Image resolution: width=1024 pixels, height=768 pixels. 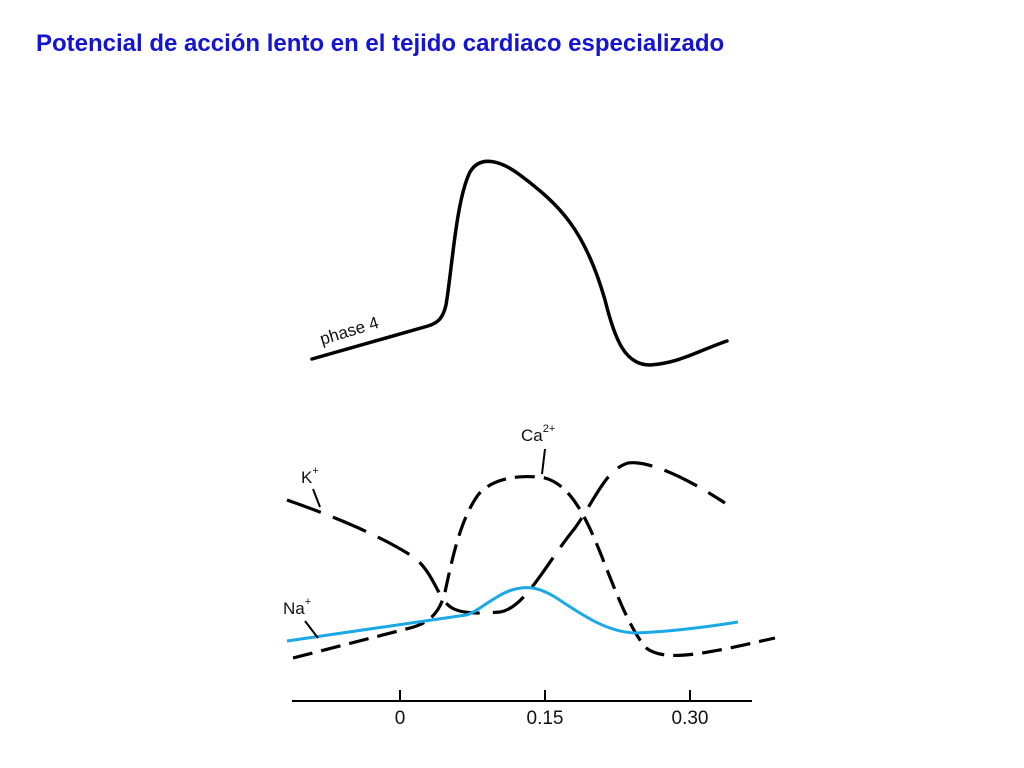 What do you see at coordinates (297, 607) in the screenshot?
I see `na-label: Na+` at bounding box center [297, 607].